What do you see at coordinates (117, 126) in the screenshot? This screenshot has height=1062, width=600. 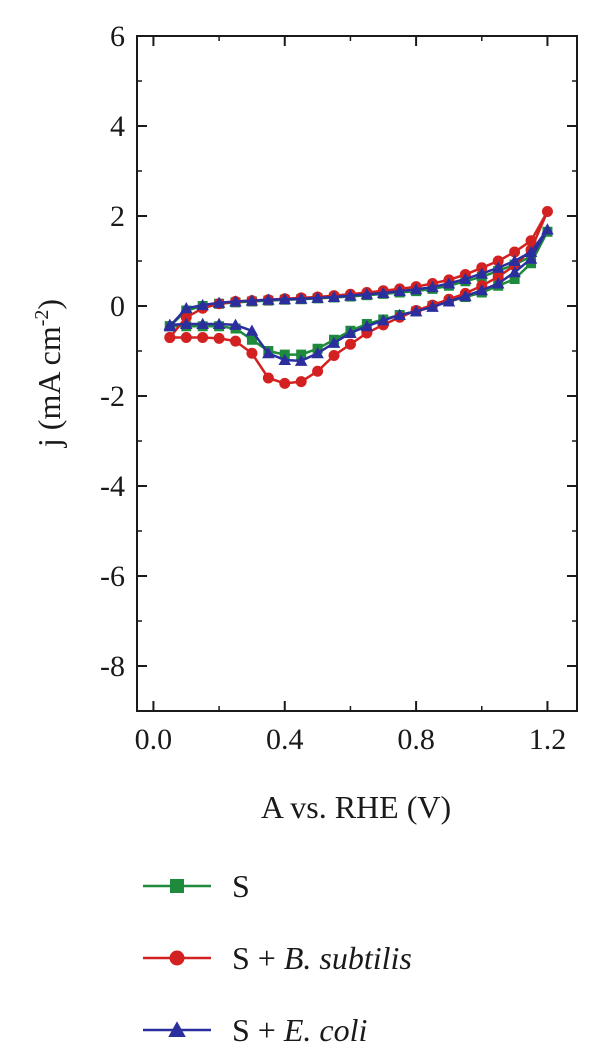 I see `y-tick-label: 4` at bounding box center [117, 126].